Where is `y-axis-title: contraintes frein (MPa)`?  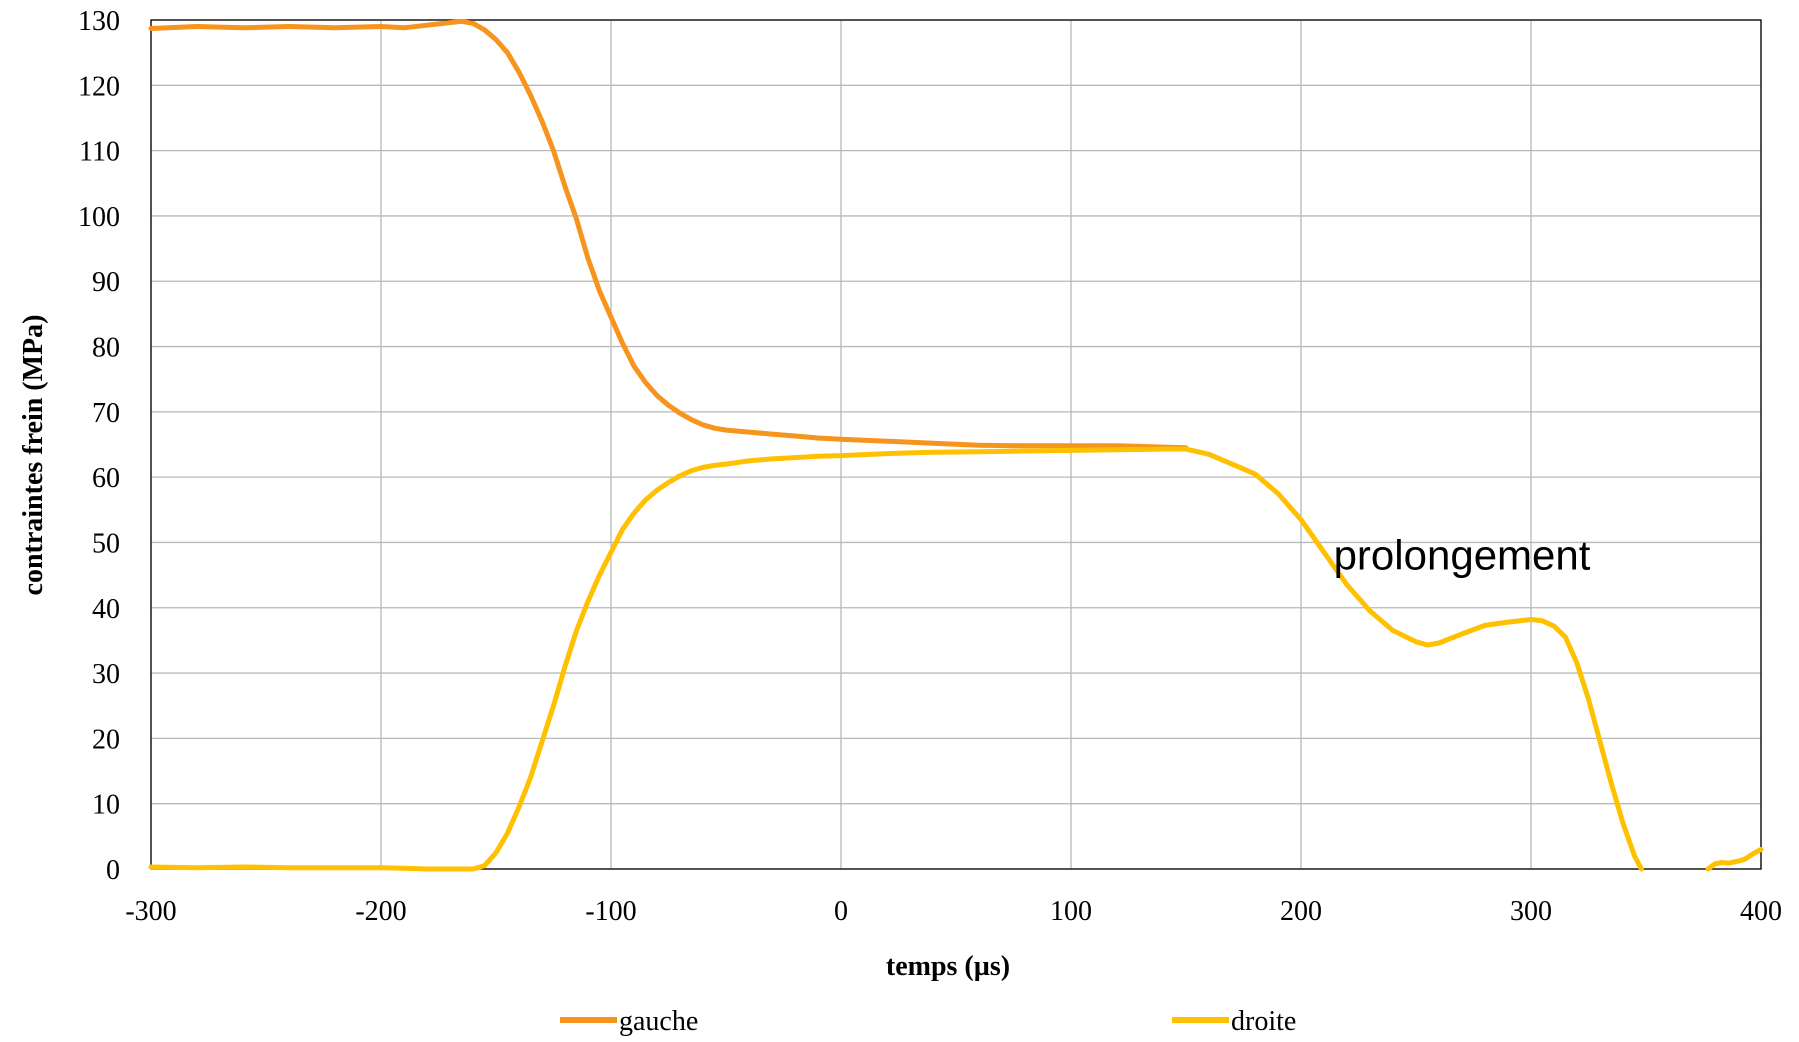 y-axis-title: contraintes frein (MPa) is located at coordinates (33, 455).